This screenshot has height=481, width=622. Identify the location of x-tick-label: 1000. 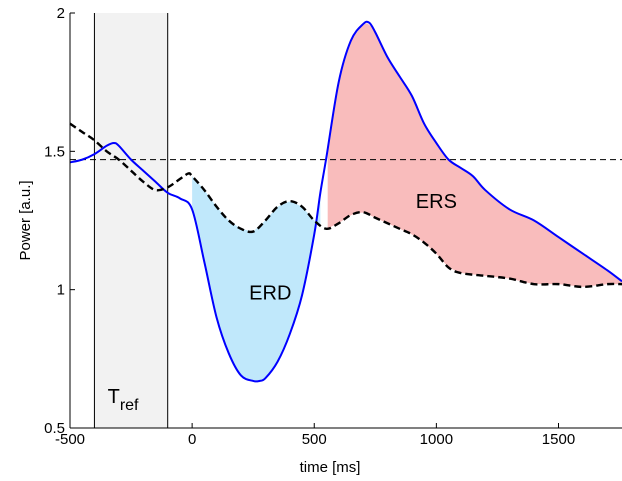
(436, 439).